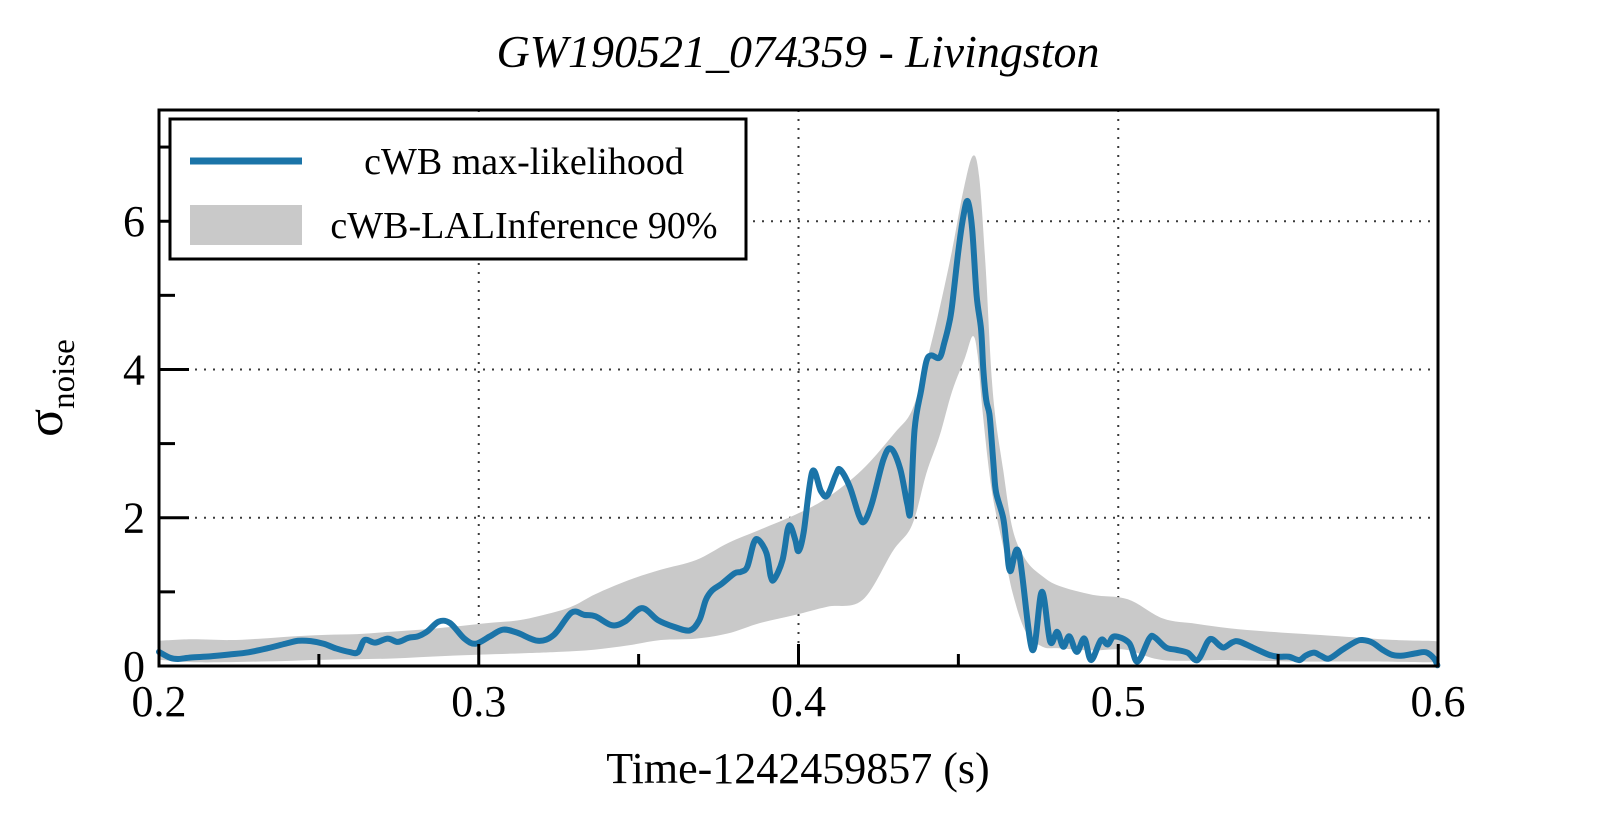 Image resolution: width=1599 pixels, height=813 pixels. Describe the element at coordinates (524, 162) in the screenshot. I see `legend-label-line: cWB max-likelihood` at that location.